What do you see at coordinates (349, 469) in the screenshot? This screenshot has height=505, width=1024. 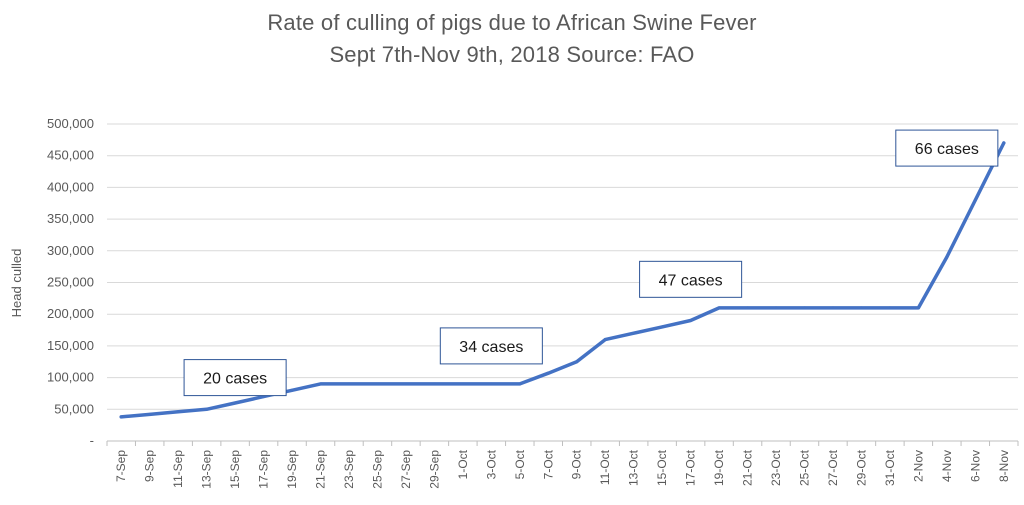 I see `x-tick-label: 23-Sep` at bounding box center [349, 469].